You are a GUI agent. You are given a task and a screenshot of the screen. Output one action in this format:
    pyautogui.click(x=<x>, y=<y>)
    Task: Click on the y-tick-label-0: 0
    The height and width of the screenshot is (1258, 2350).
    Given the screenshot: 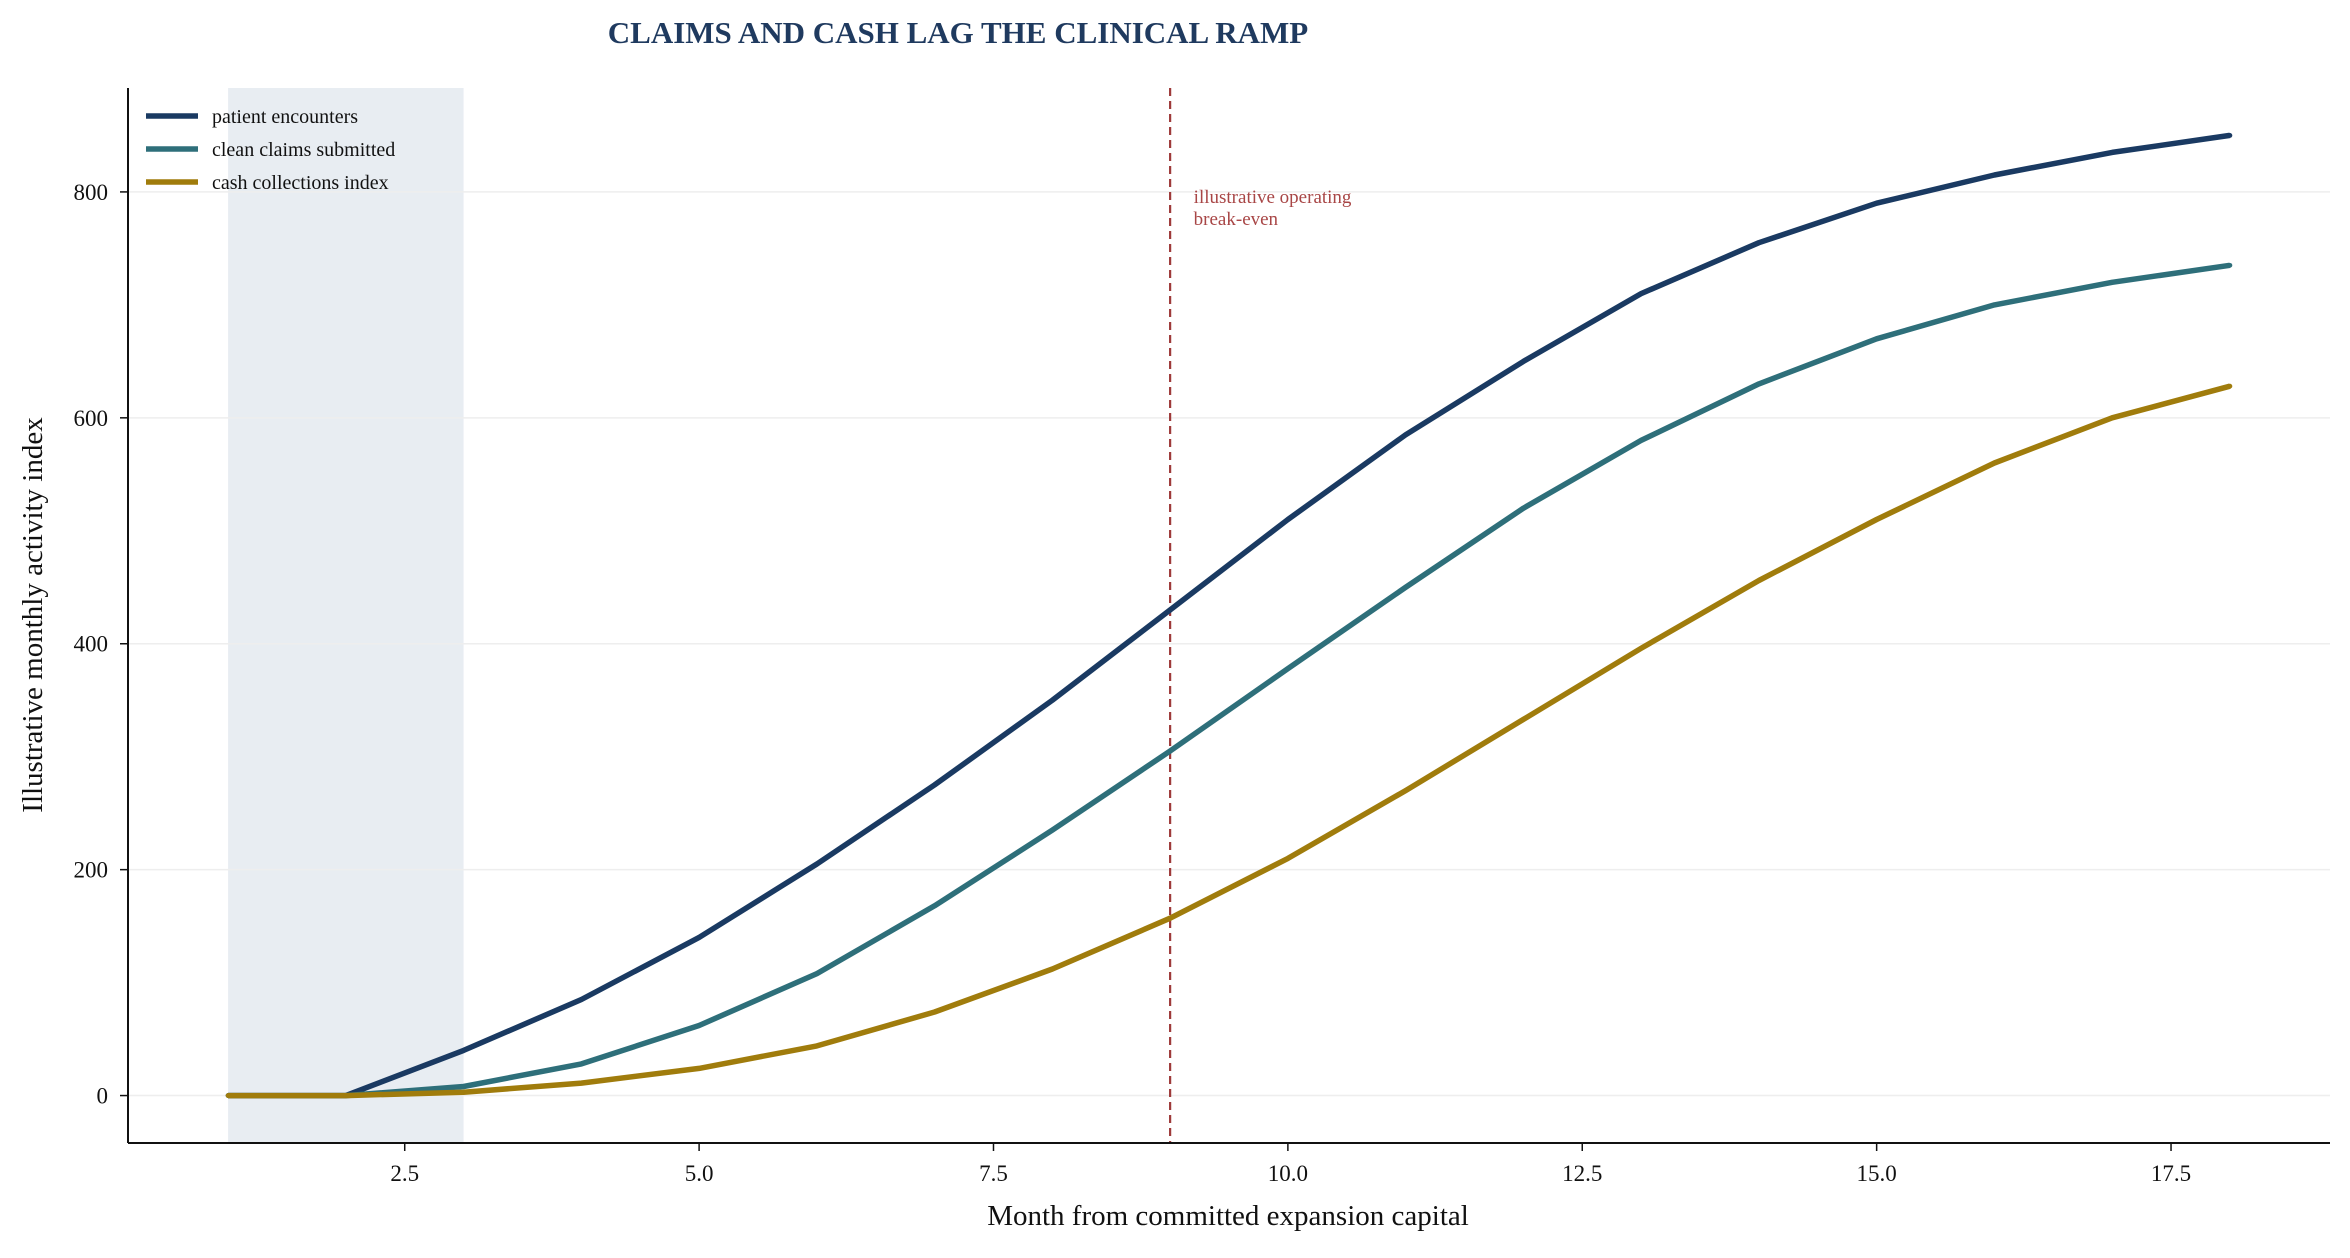 What is the action you would take?
    pyautogui.click(x=103, y=1096)
    